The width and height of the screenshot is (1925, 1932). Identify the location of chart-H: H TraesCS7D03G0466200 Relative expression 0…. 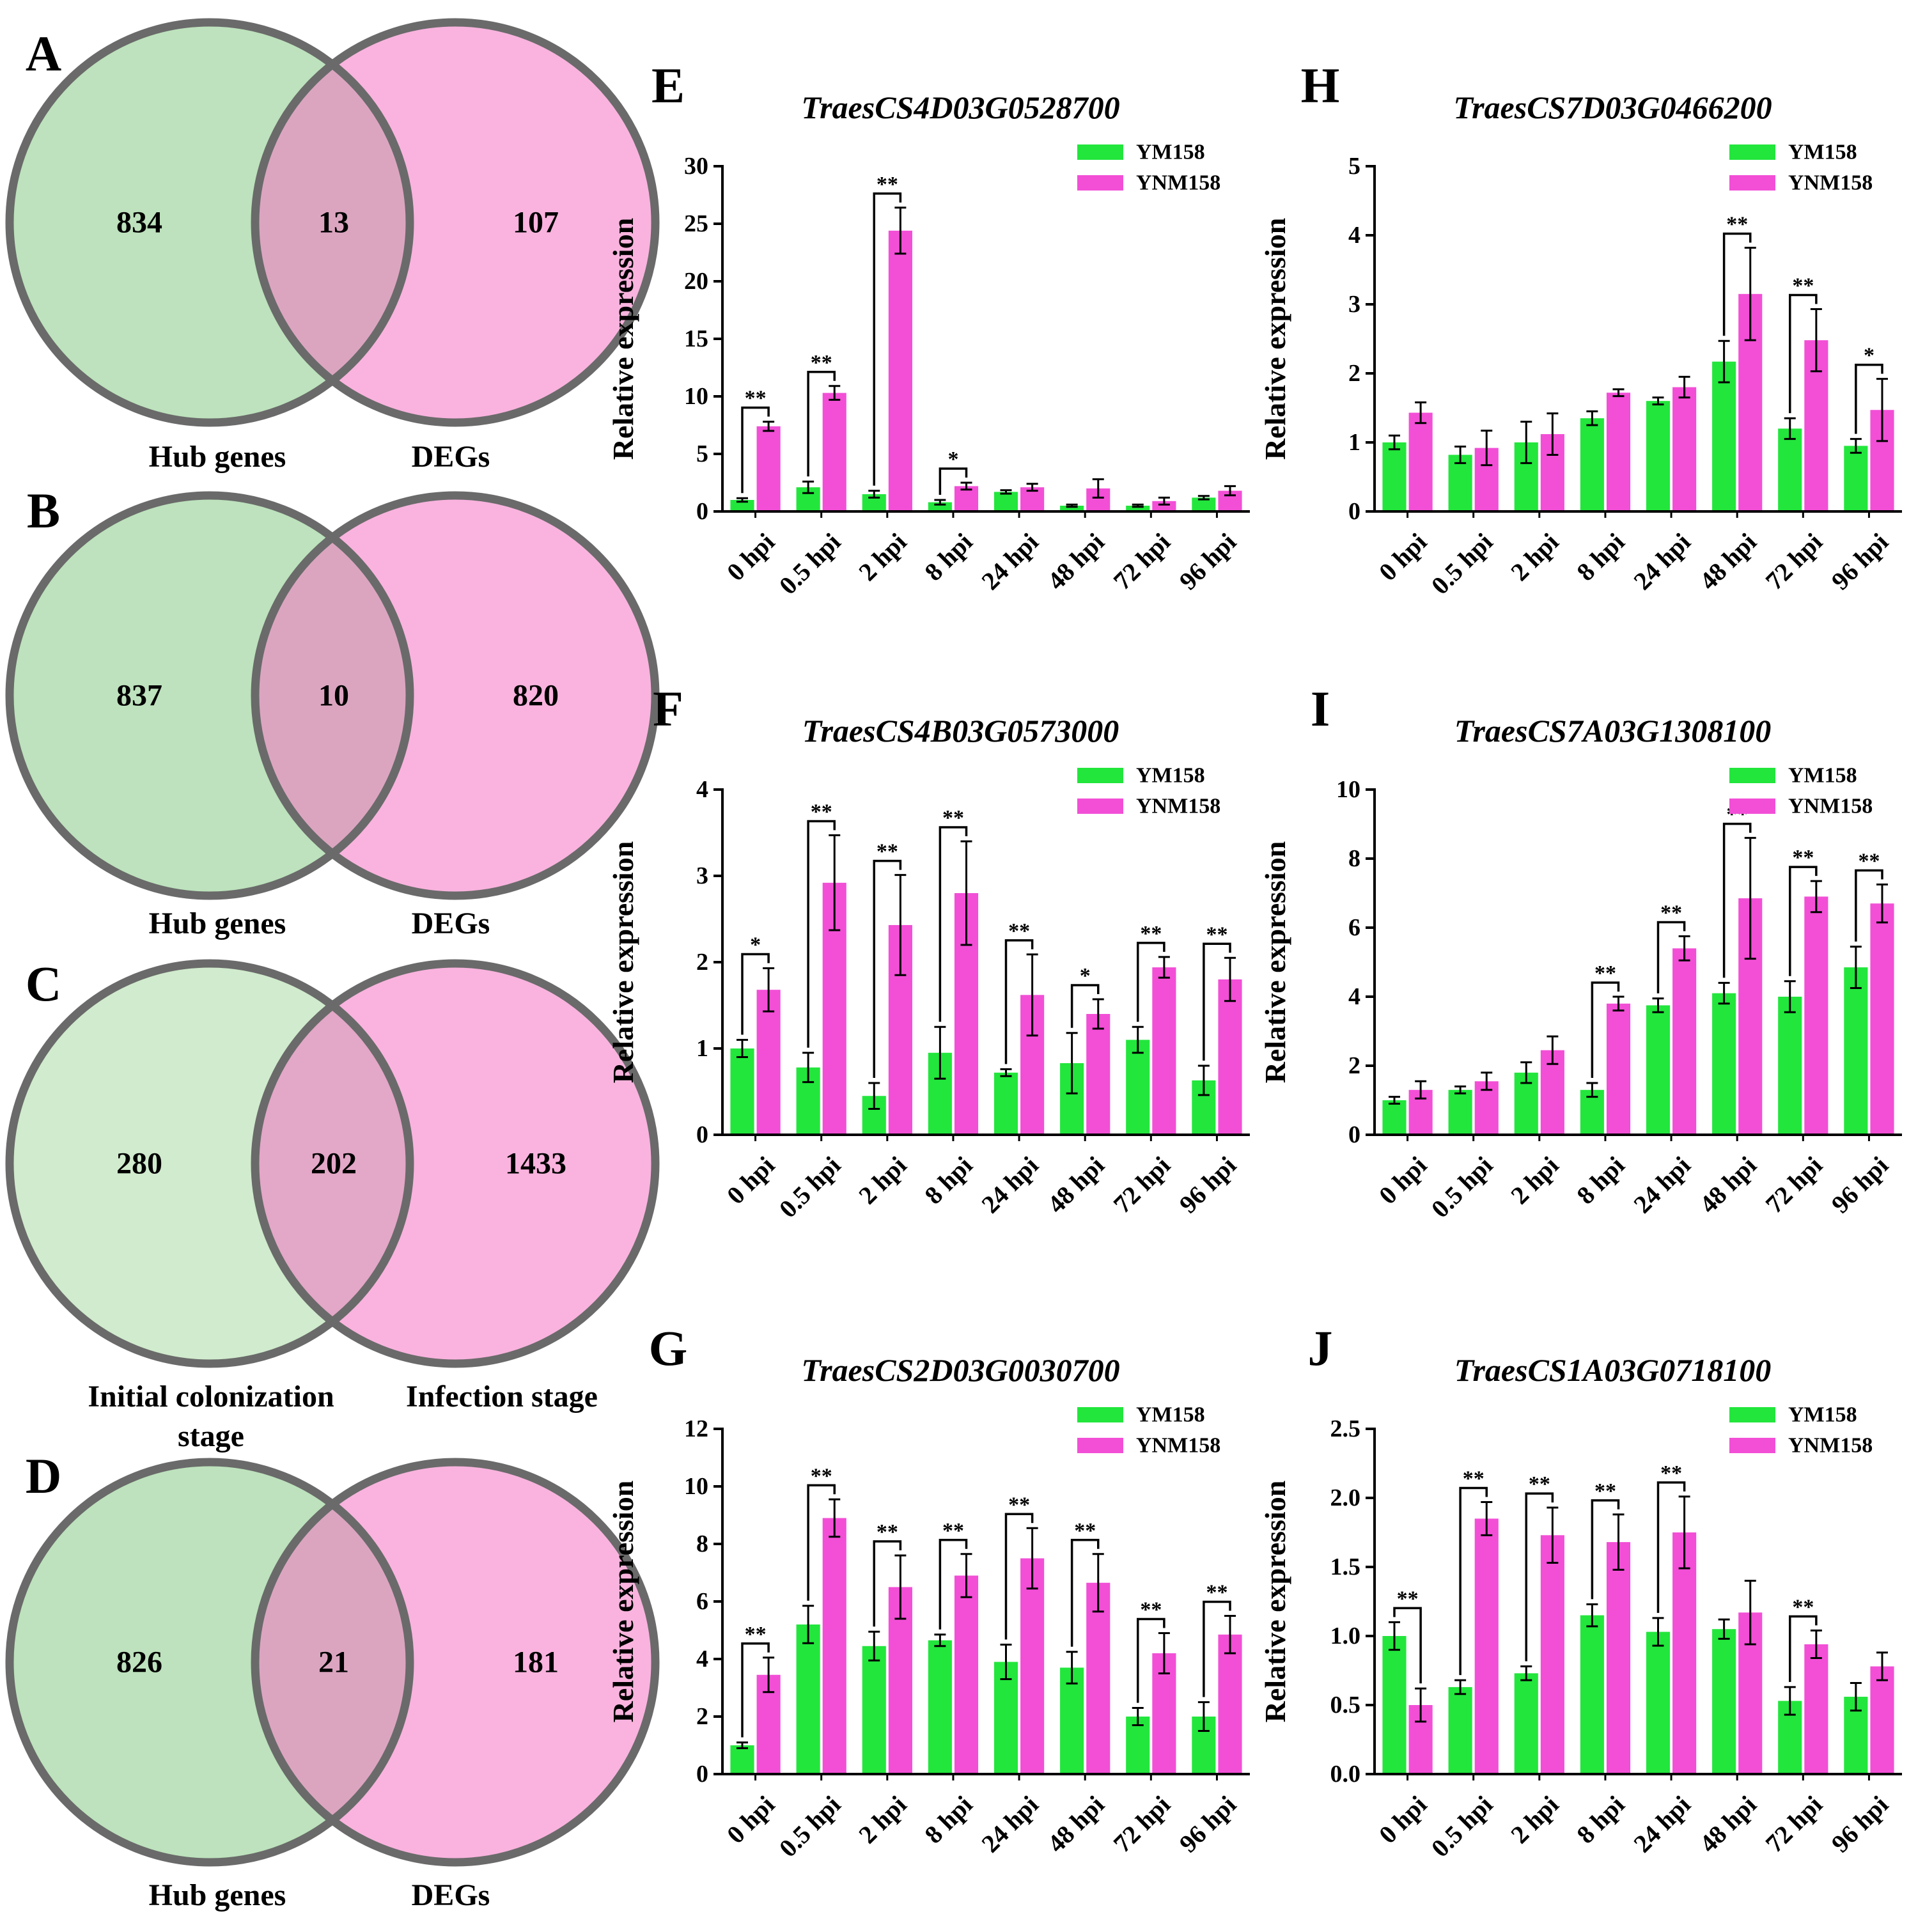
(1580, 329).